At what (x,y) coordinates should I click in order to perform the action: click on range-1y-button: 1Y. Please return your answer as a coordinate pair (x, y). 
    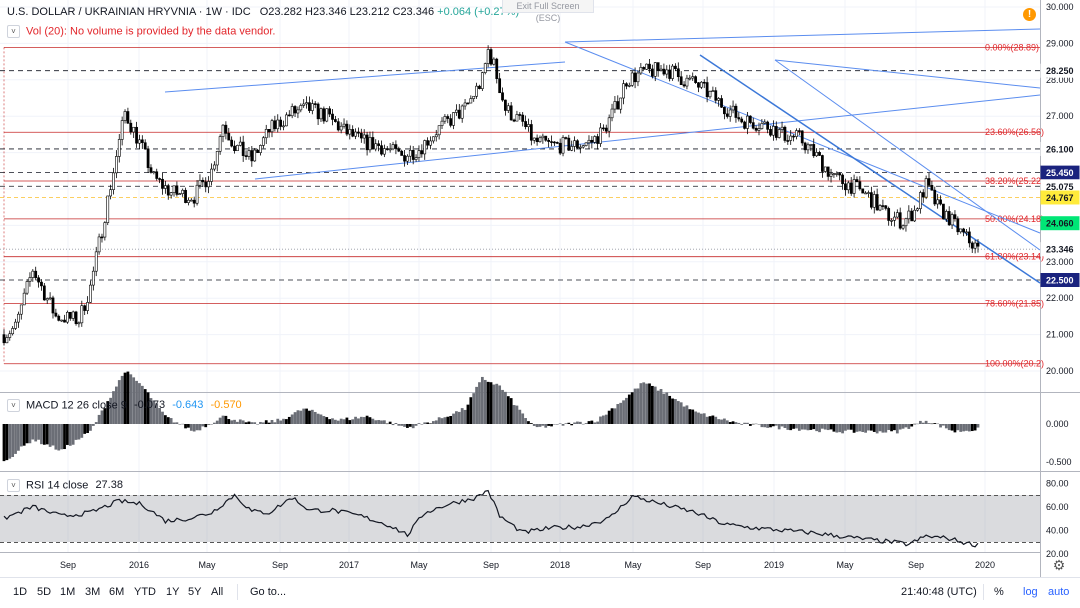
    Looking at the image, I should click on (173, 592).